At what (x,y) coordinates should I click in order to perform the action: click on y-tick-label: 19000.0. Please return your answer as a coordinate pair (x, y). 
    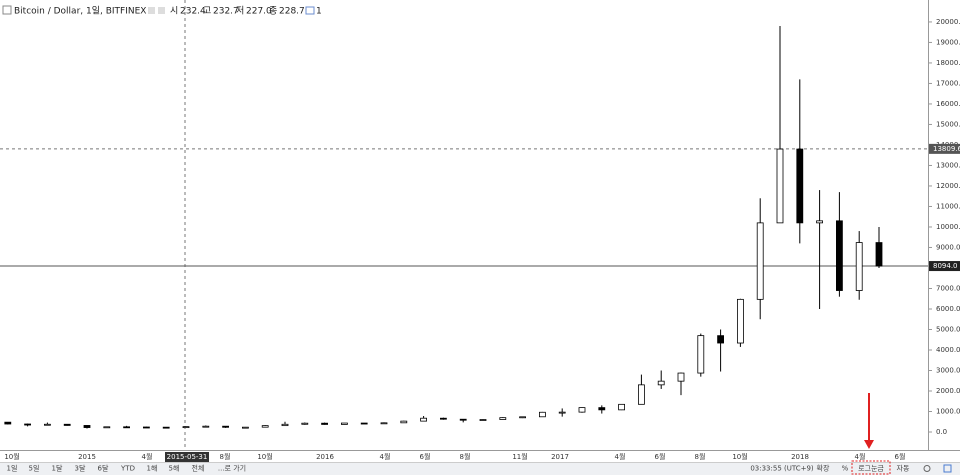
    Looking at the image, I should click on (948, 42).